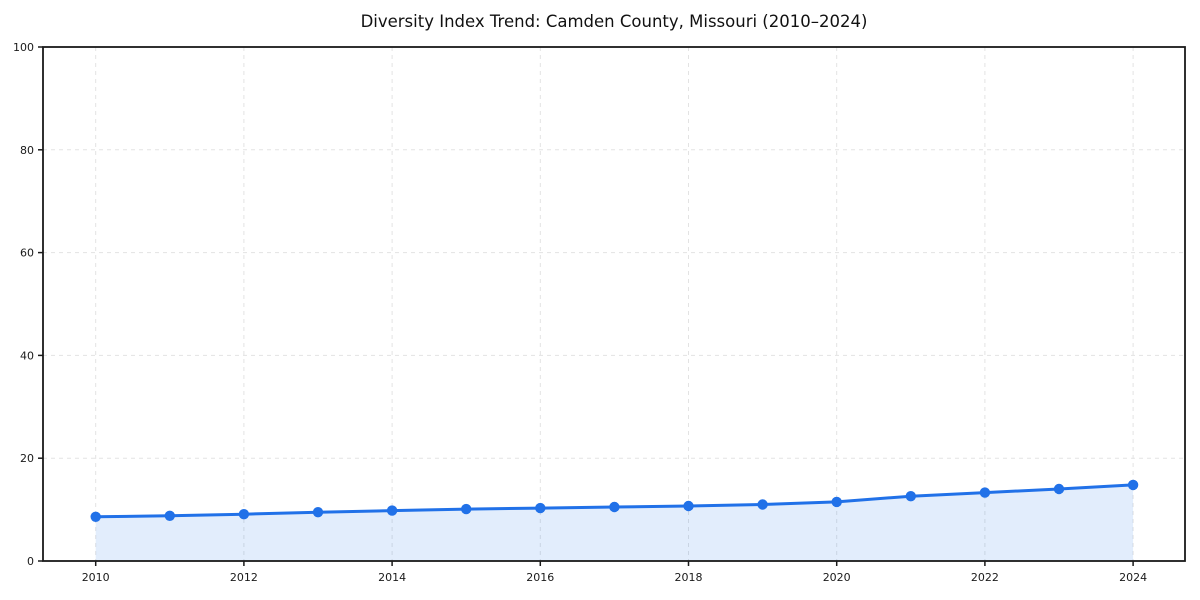 The image size is (1200, 600). I want to click on x-tick-label: 2018, so click(689, 577).